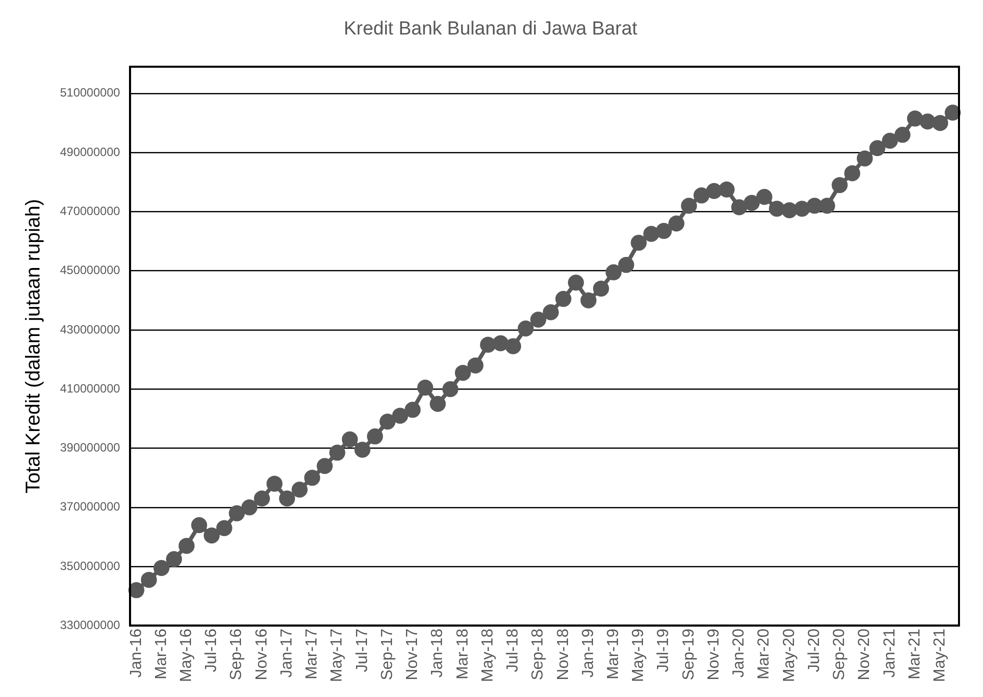 This screenshot has width=983, height=697. What do you see at coordinates (839, 654) in the screenshot?
I see `x-tick-label: Sep-20` at bounding box center [839, 654].